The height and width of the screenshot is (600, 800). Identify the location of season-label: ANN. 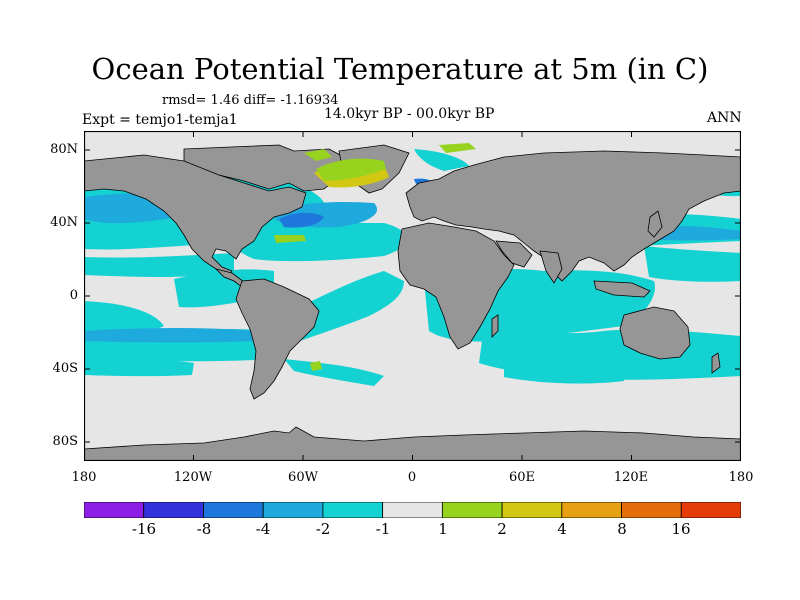
(724, 118).